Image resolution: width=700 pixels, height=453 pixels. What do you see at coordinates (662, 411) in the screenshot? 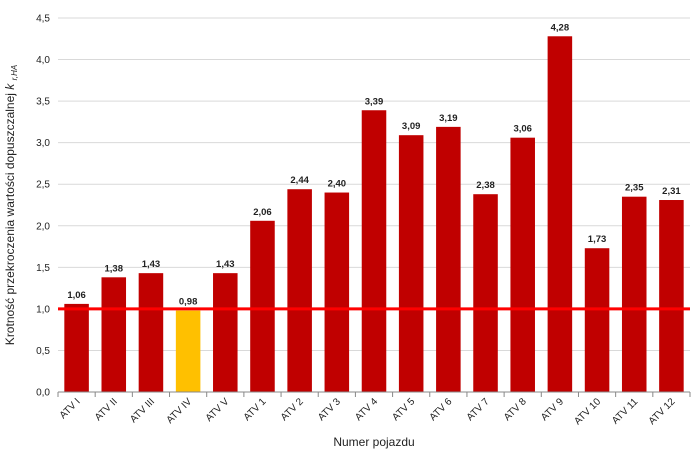
I see `x-tick-label: ATV 12` at bounding box center [662, 411].